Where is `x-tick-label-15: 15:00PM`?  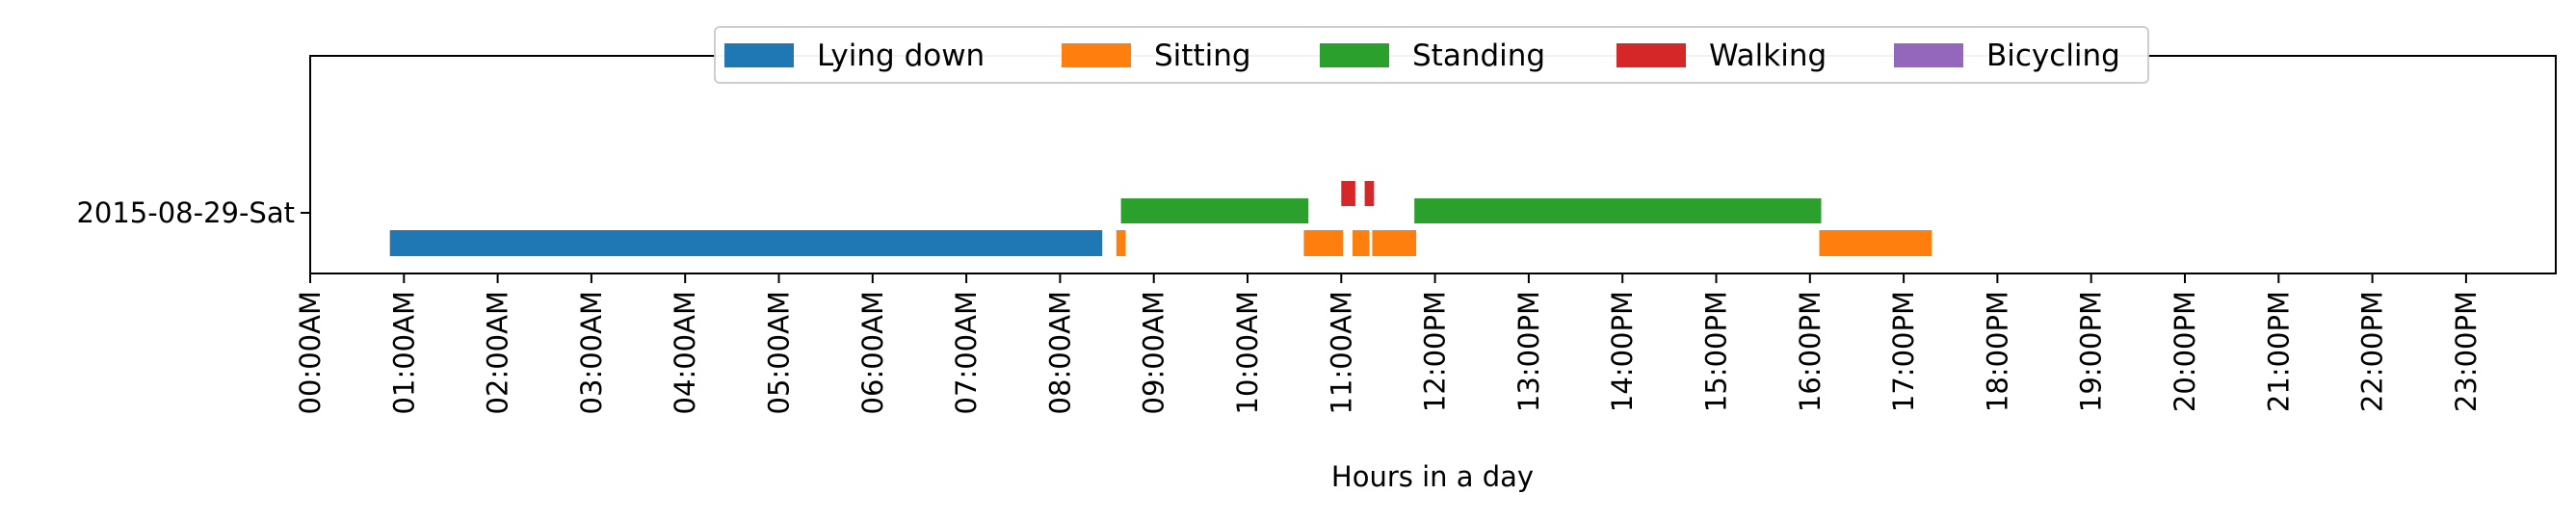 x-tick-label-15: 15:00PM is located at coordinates (1717, 351).